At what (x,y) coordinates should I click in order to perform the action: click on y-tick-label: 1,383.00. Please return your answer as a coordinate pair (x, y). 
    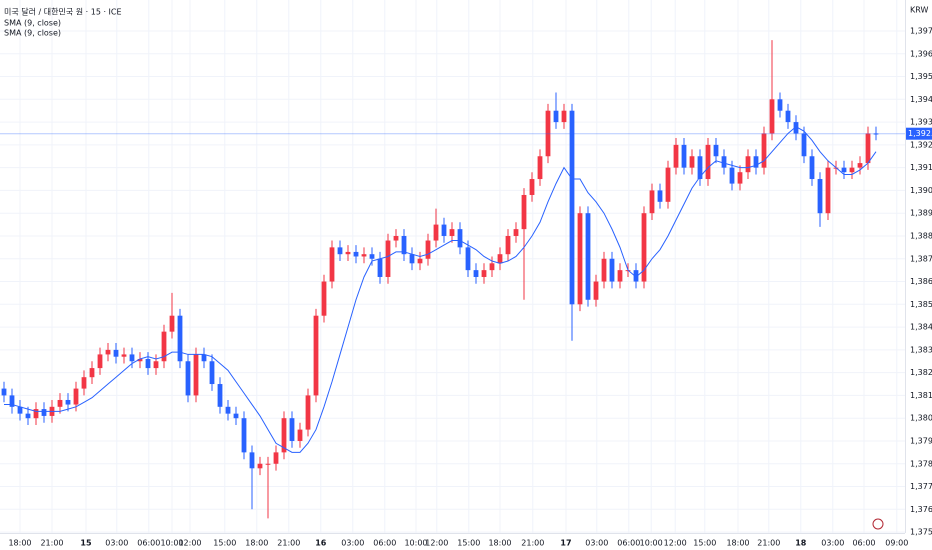
    Looking at the image, I should click on (921, 349).